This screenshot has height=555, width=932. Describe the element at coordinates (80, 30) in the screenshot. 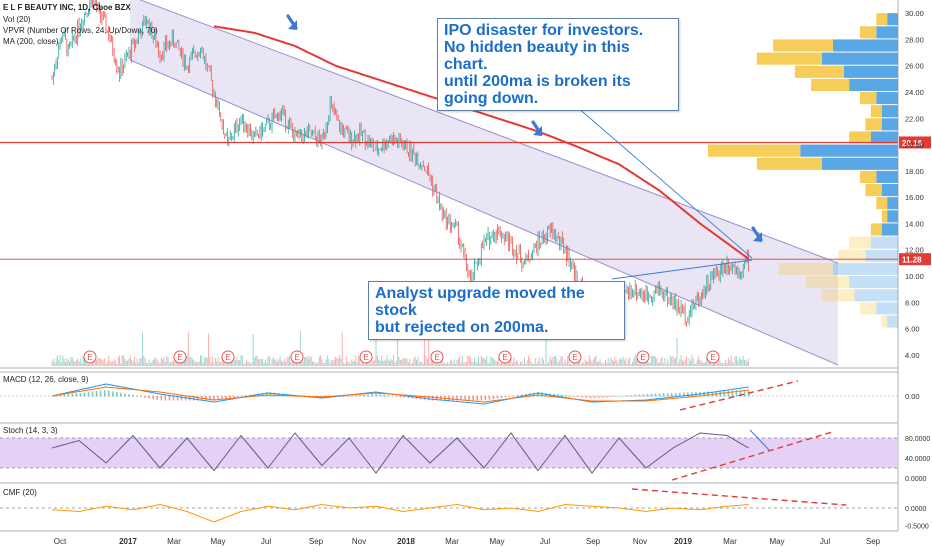

I see `legend-vpvr: VPVR (Number Of Rows, 24, Up/Down, 70)` at that location.